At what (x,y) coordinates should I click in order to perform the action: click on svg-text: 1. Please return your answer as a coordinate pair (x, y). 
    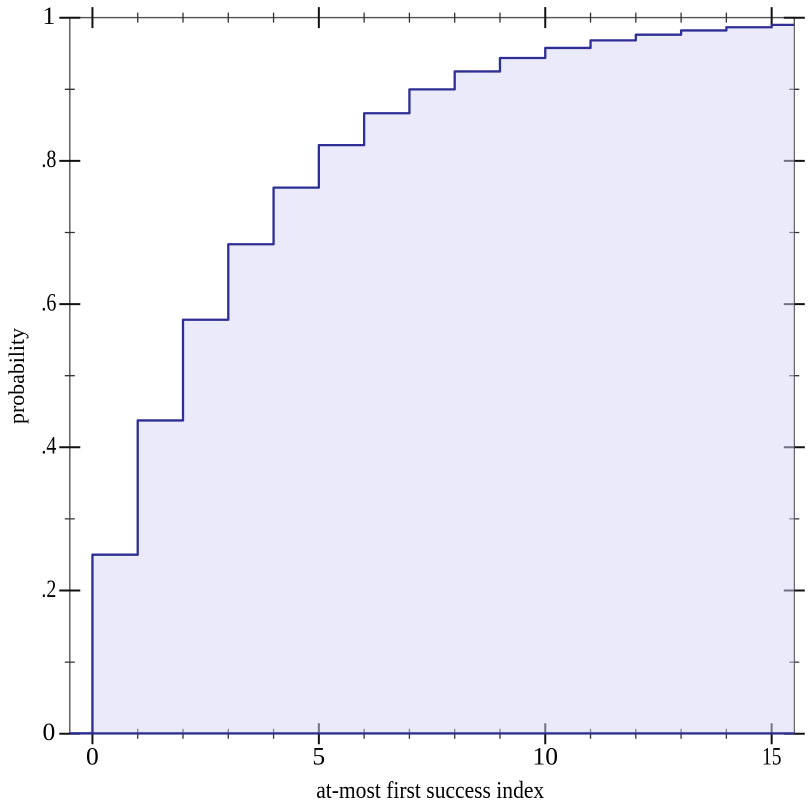
    Looking at the image, I should click on (49, 15).